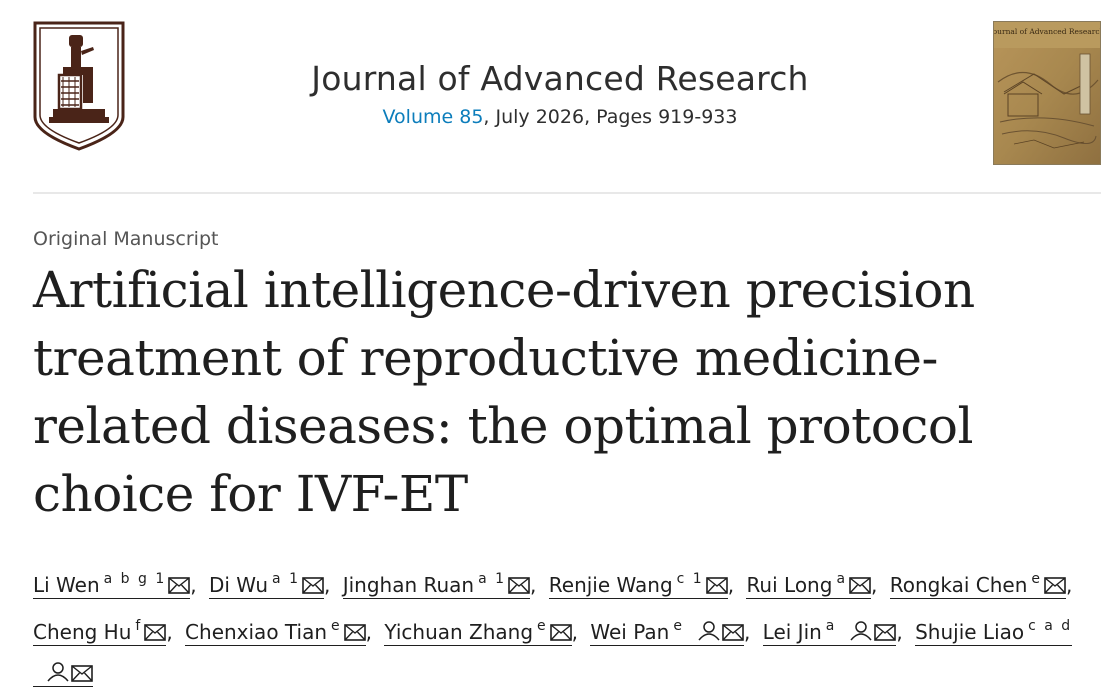 This screenshot has width=1120, height=696. I want to click on author-entry: Renjie Wang c 1,, so click(644, 585).